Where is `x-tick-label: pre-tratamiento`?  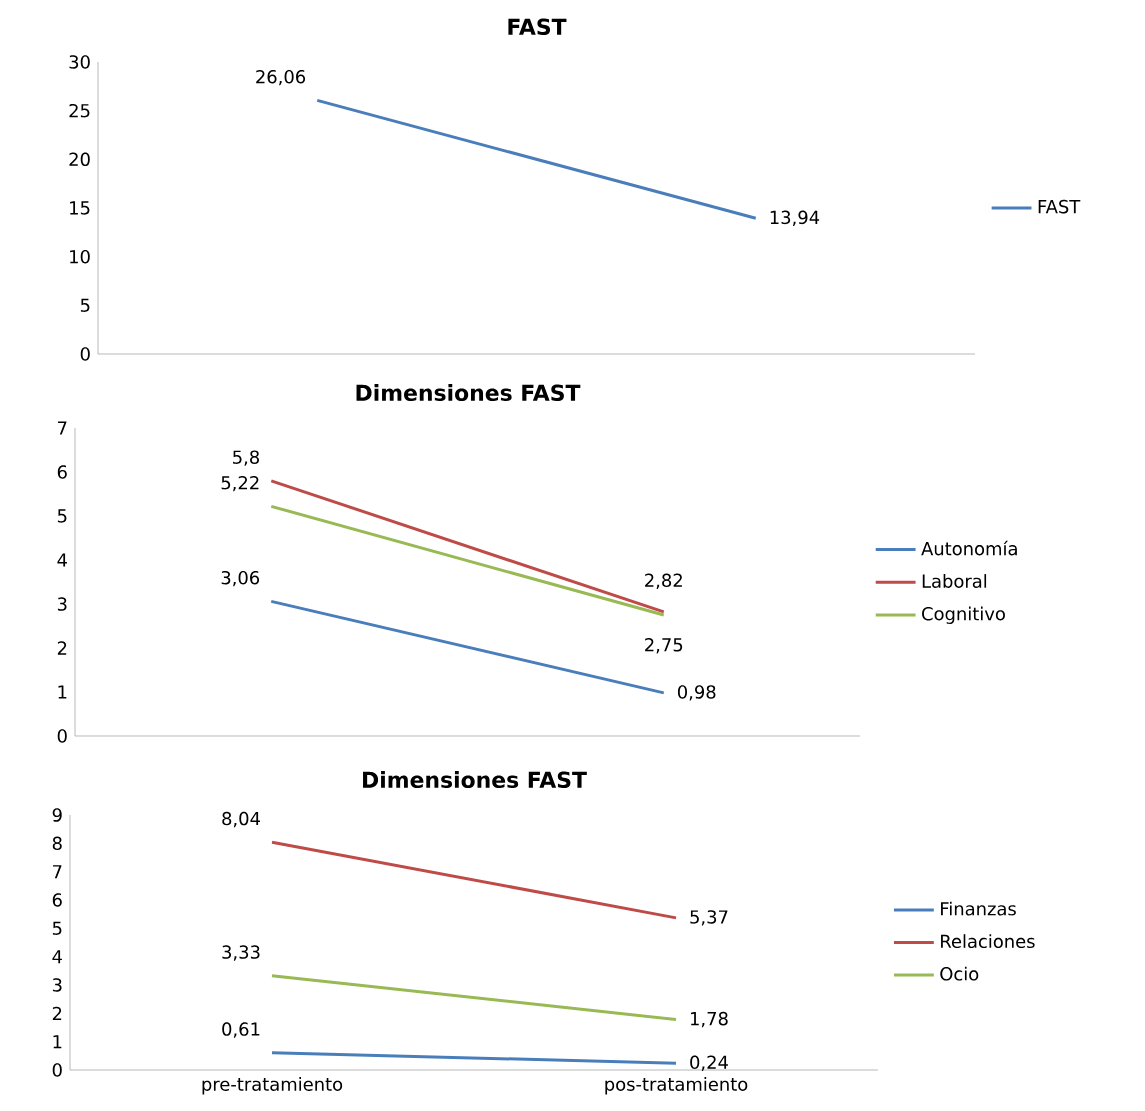 x-tick-label: pre-tratamiento is located at coordinates (272, 1086).